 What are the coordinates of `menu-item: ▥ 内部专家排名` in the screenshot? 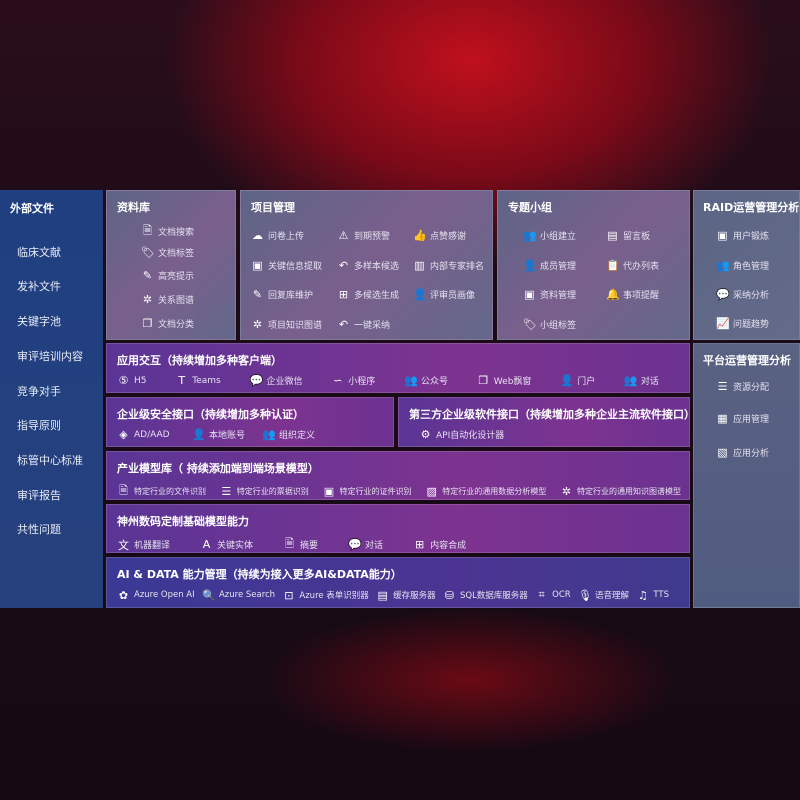 It's located at (448, 265).